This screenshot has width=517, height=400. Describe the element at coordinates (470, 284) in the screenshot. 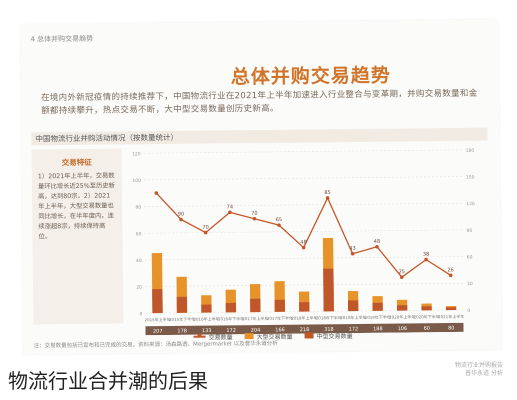

I see `y-tick-label-right: 30` at that location.